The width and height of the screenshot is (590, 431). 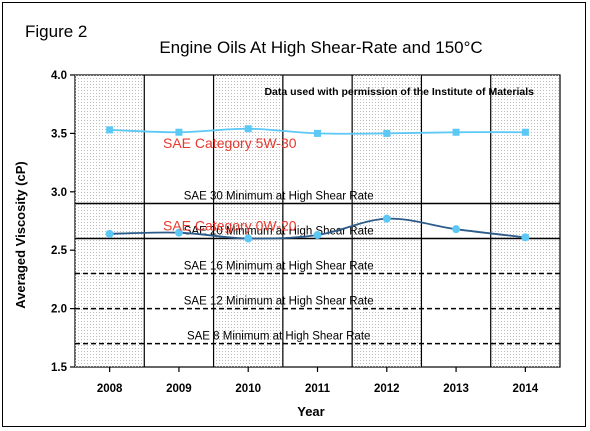 I want to click on reference-line-label: SAE 20 Minimum at High Shear Rate, so click(x=279, y=232).